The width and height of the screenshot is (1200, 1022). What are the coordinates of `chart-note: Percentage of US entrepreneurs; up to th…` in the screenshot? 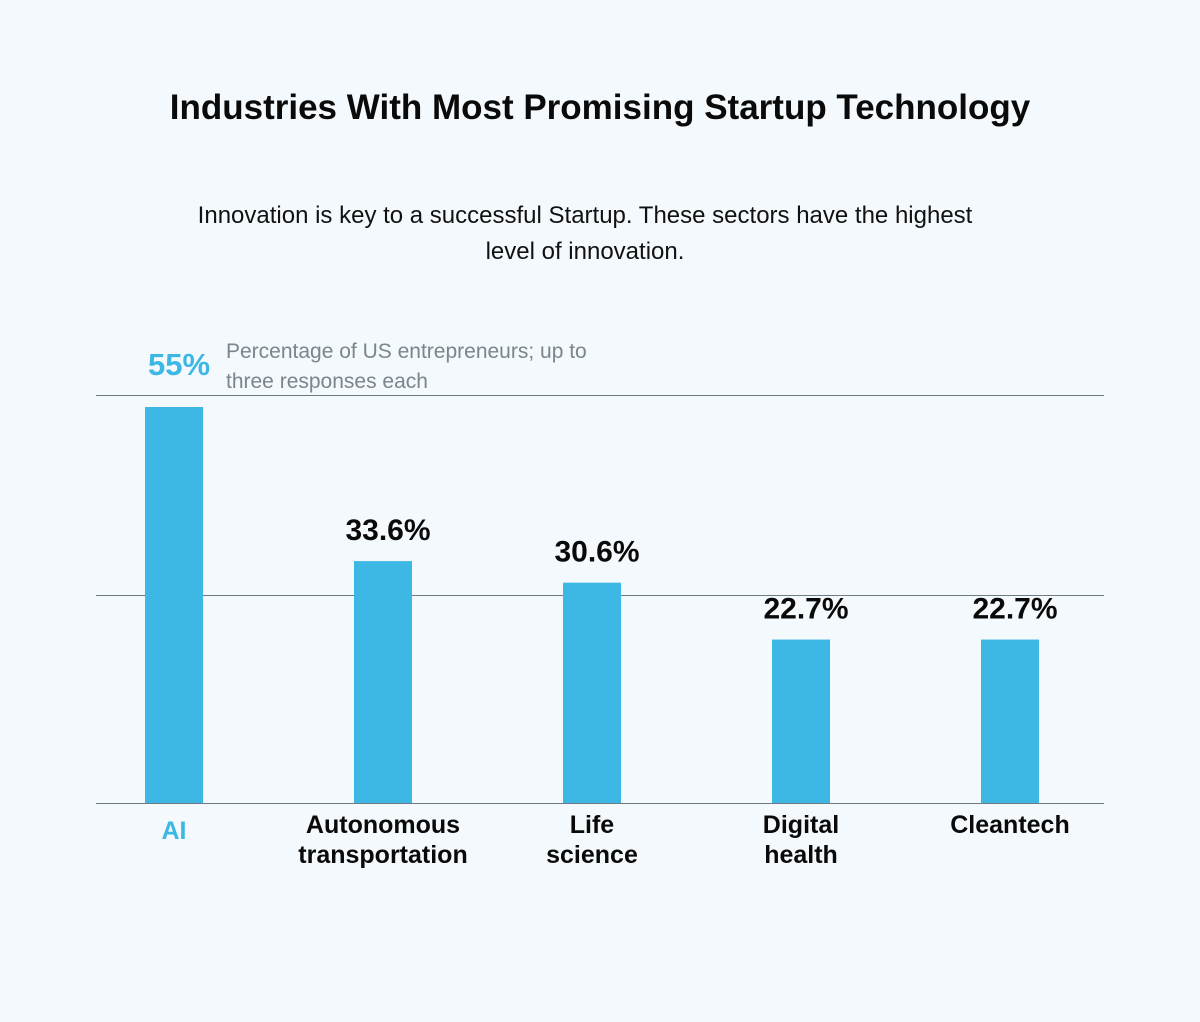 It's located at (406, 366).